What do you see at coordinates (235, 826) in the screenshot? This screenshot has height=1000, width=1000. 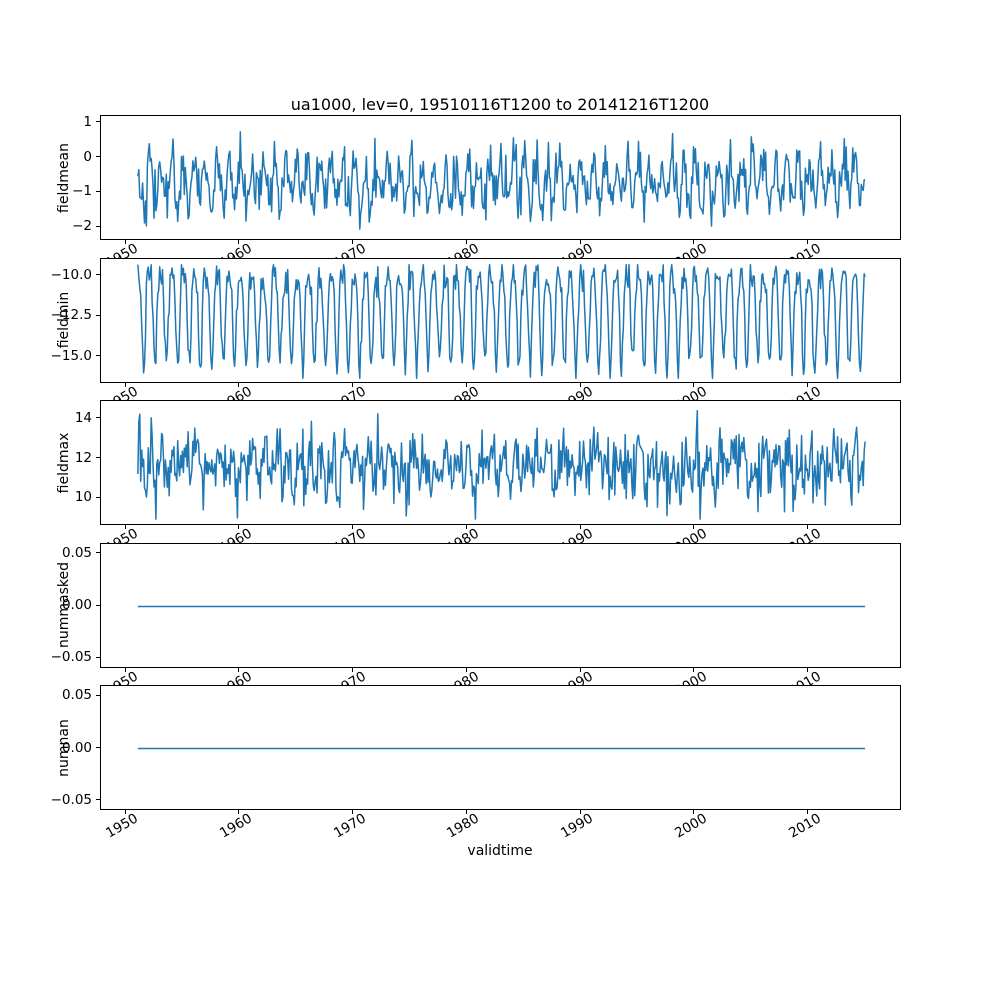 I see `x-tick-label: 1960` at bounding box center [235, 826].